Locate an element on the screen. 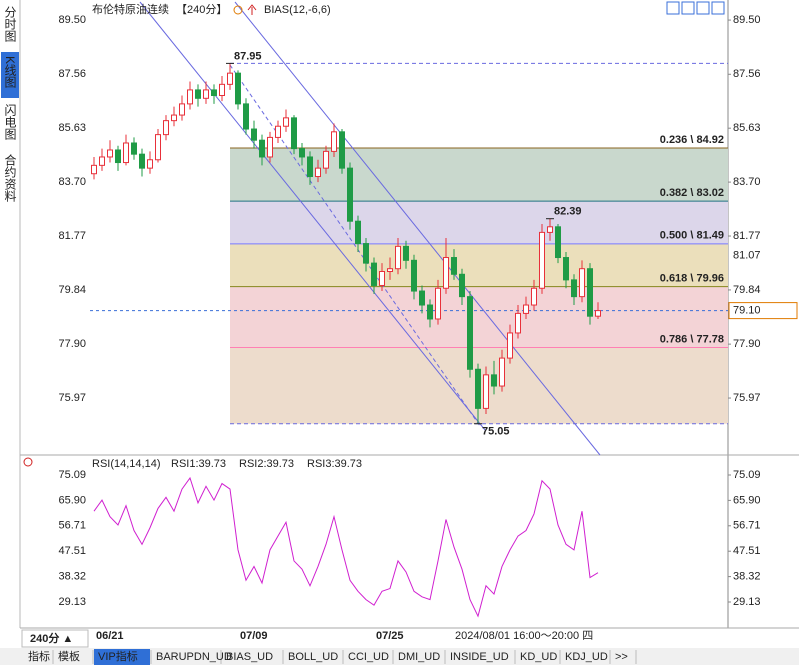  last-price-label: 79.10 is located at coordinates (747, 311).